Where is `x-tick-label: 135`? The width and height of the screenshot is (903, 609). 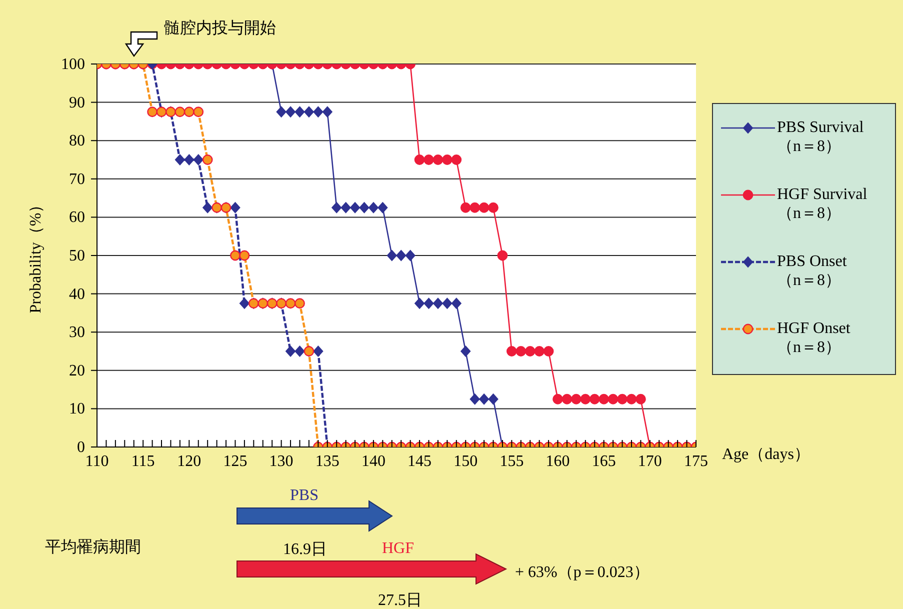
x-tick-label: 135 is located at coordinates (327, 461).